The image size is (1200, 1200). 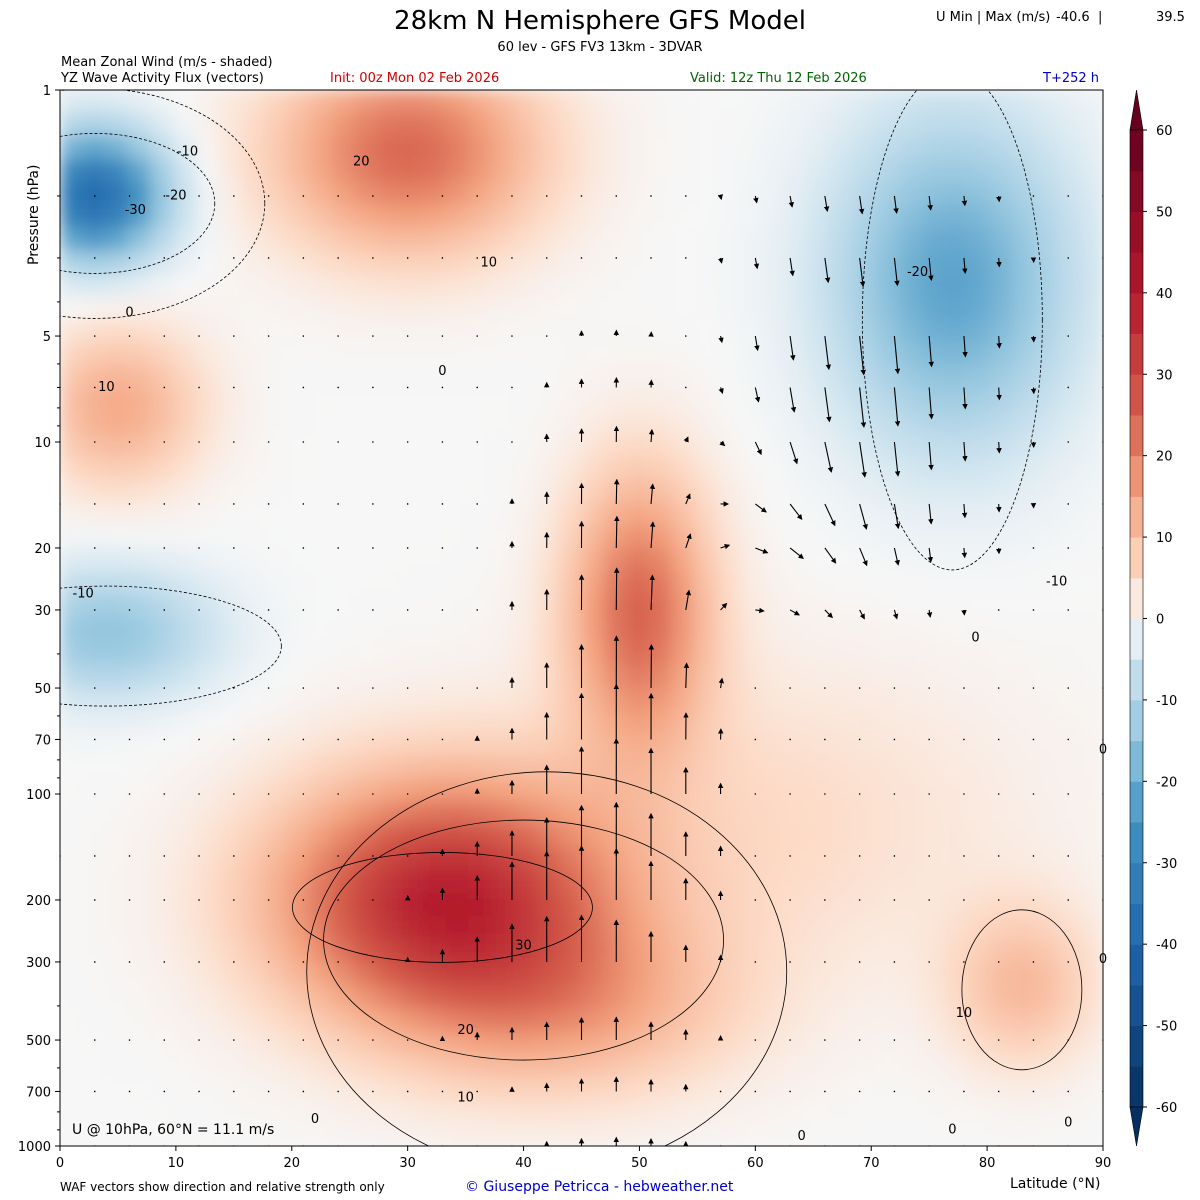 What do you see at coordinates (599, 1187) in the screenshot?
I see `credit-link: © Giuseppe Petricca - hebweather.net` at bounding box center [599, 1187].